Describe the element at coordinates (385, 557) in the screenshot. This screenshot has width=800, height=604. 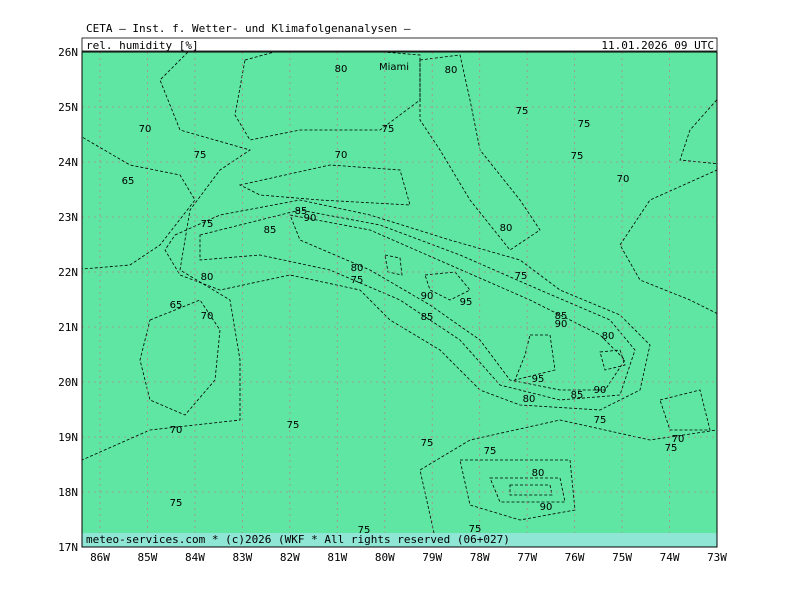
I see `lon-label: 80W` at that location.